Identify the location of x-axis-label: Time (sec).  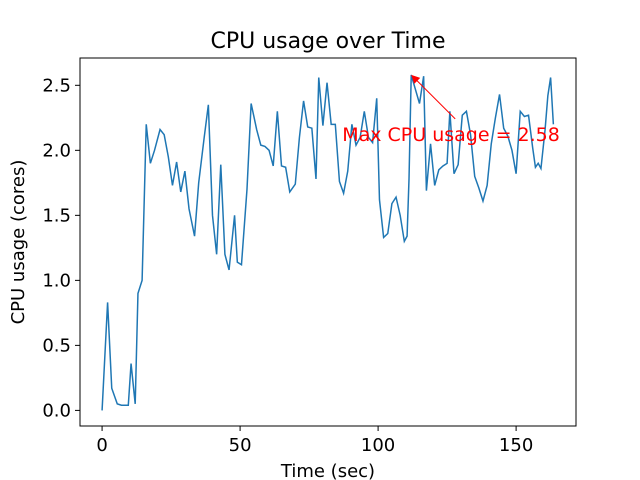
(327, 470).